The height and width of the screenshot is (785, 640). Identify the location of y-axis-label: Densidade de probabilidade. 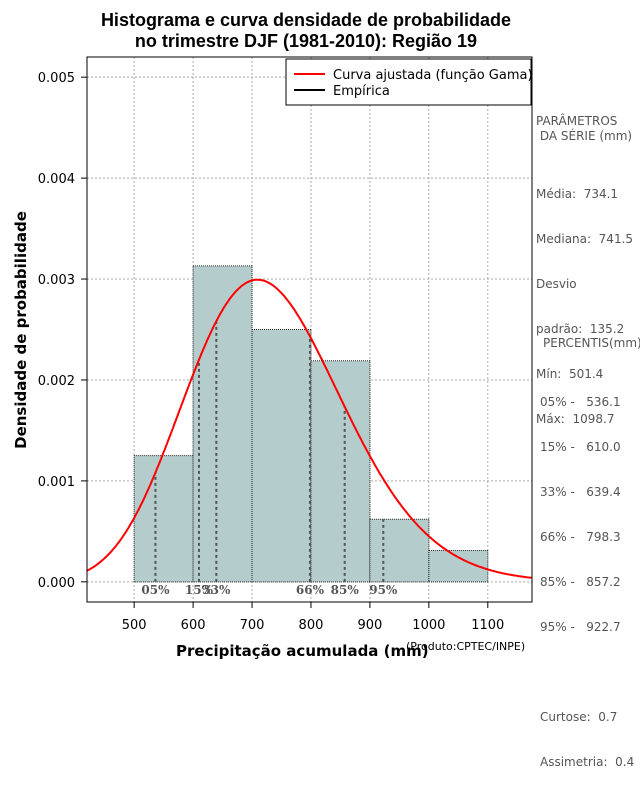
(21, 330).